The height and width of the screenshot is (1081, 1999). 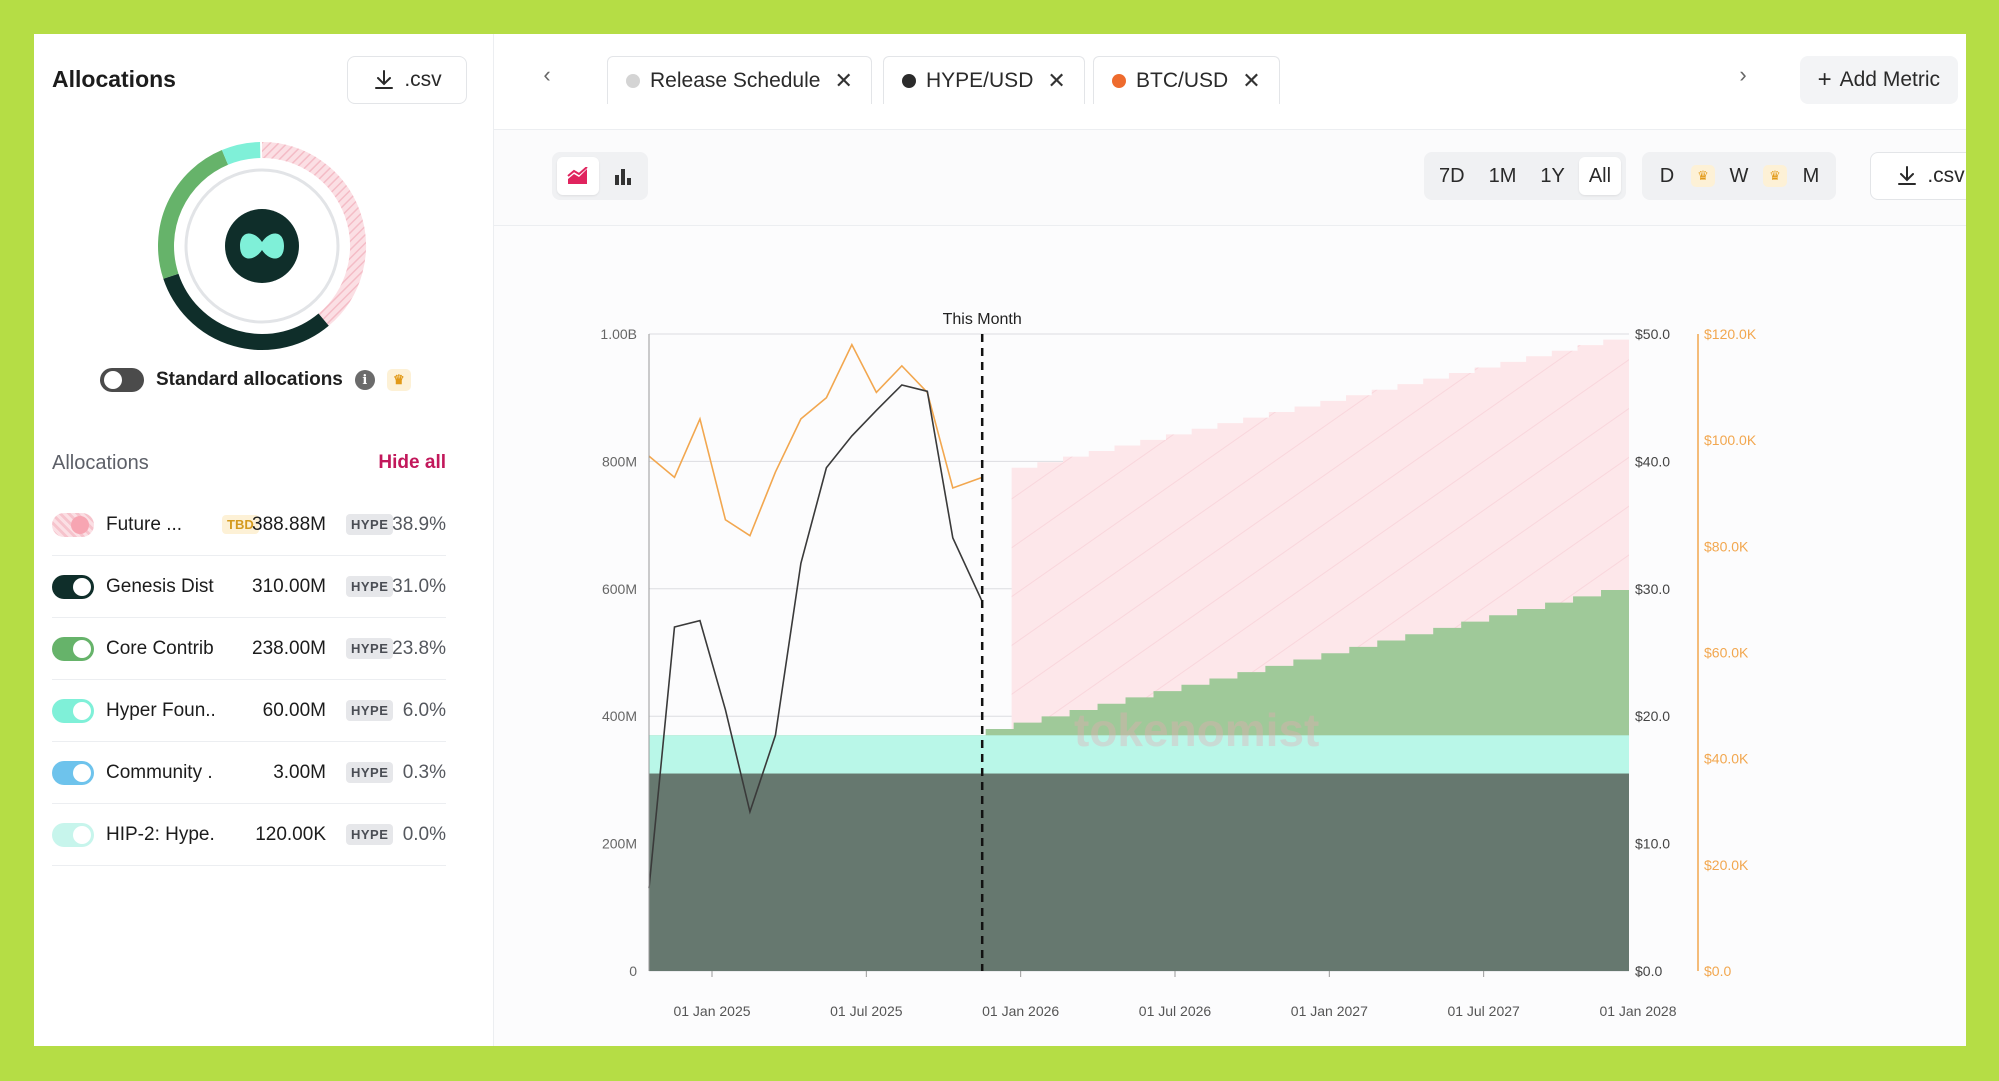 What do you see at coordinates (1652, 716) in the screenshot?
I see `y-right-hype-tick-label: $20.0` at bounding box center [1652, 716].